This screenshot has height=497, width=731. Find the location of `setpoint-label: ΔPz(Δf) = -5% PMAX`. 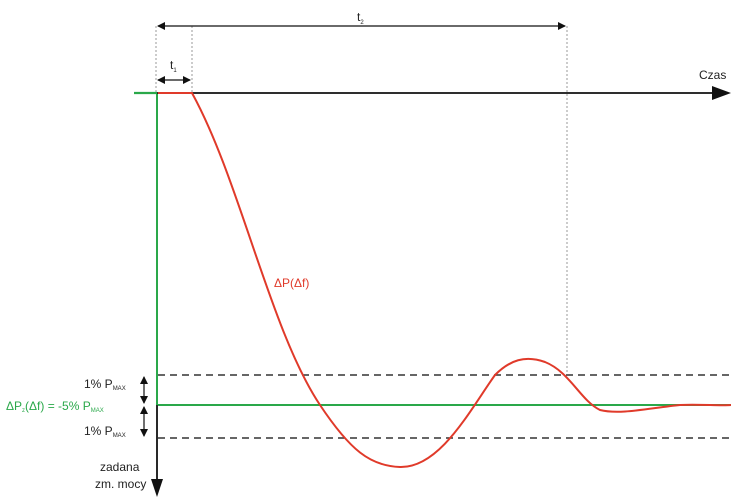

setpoint-label: ΔPz(Δf) = -5% PMAX is located at coordinates (55, 406).